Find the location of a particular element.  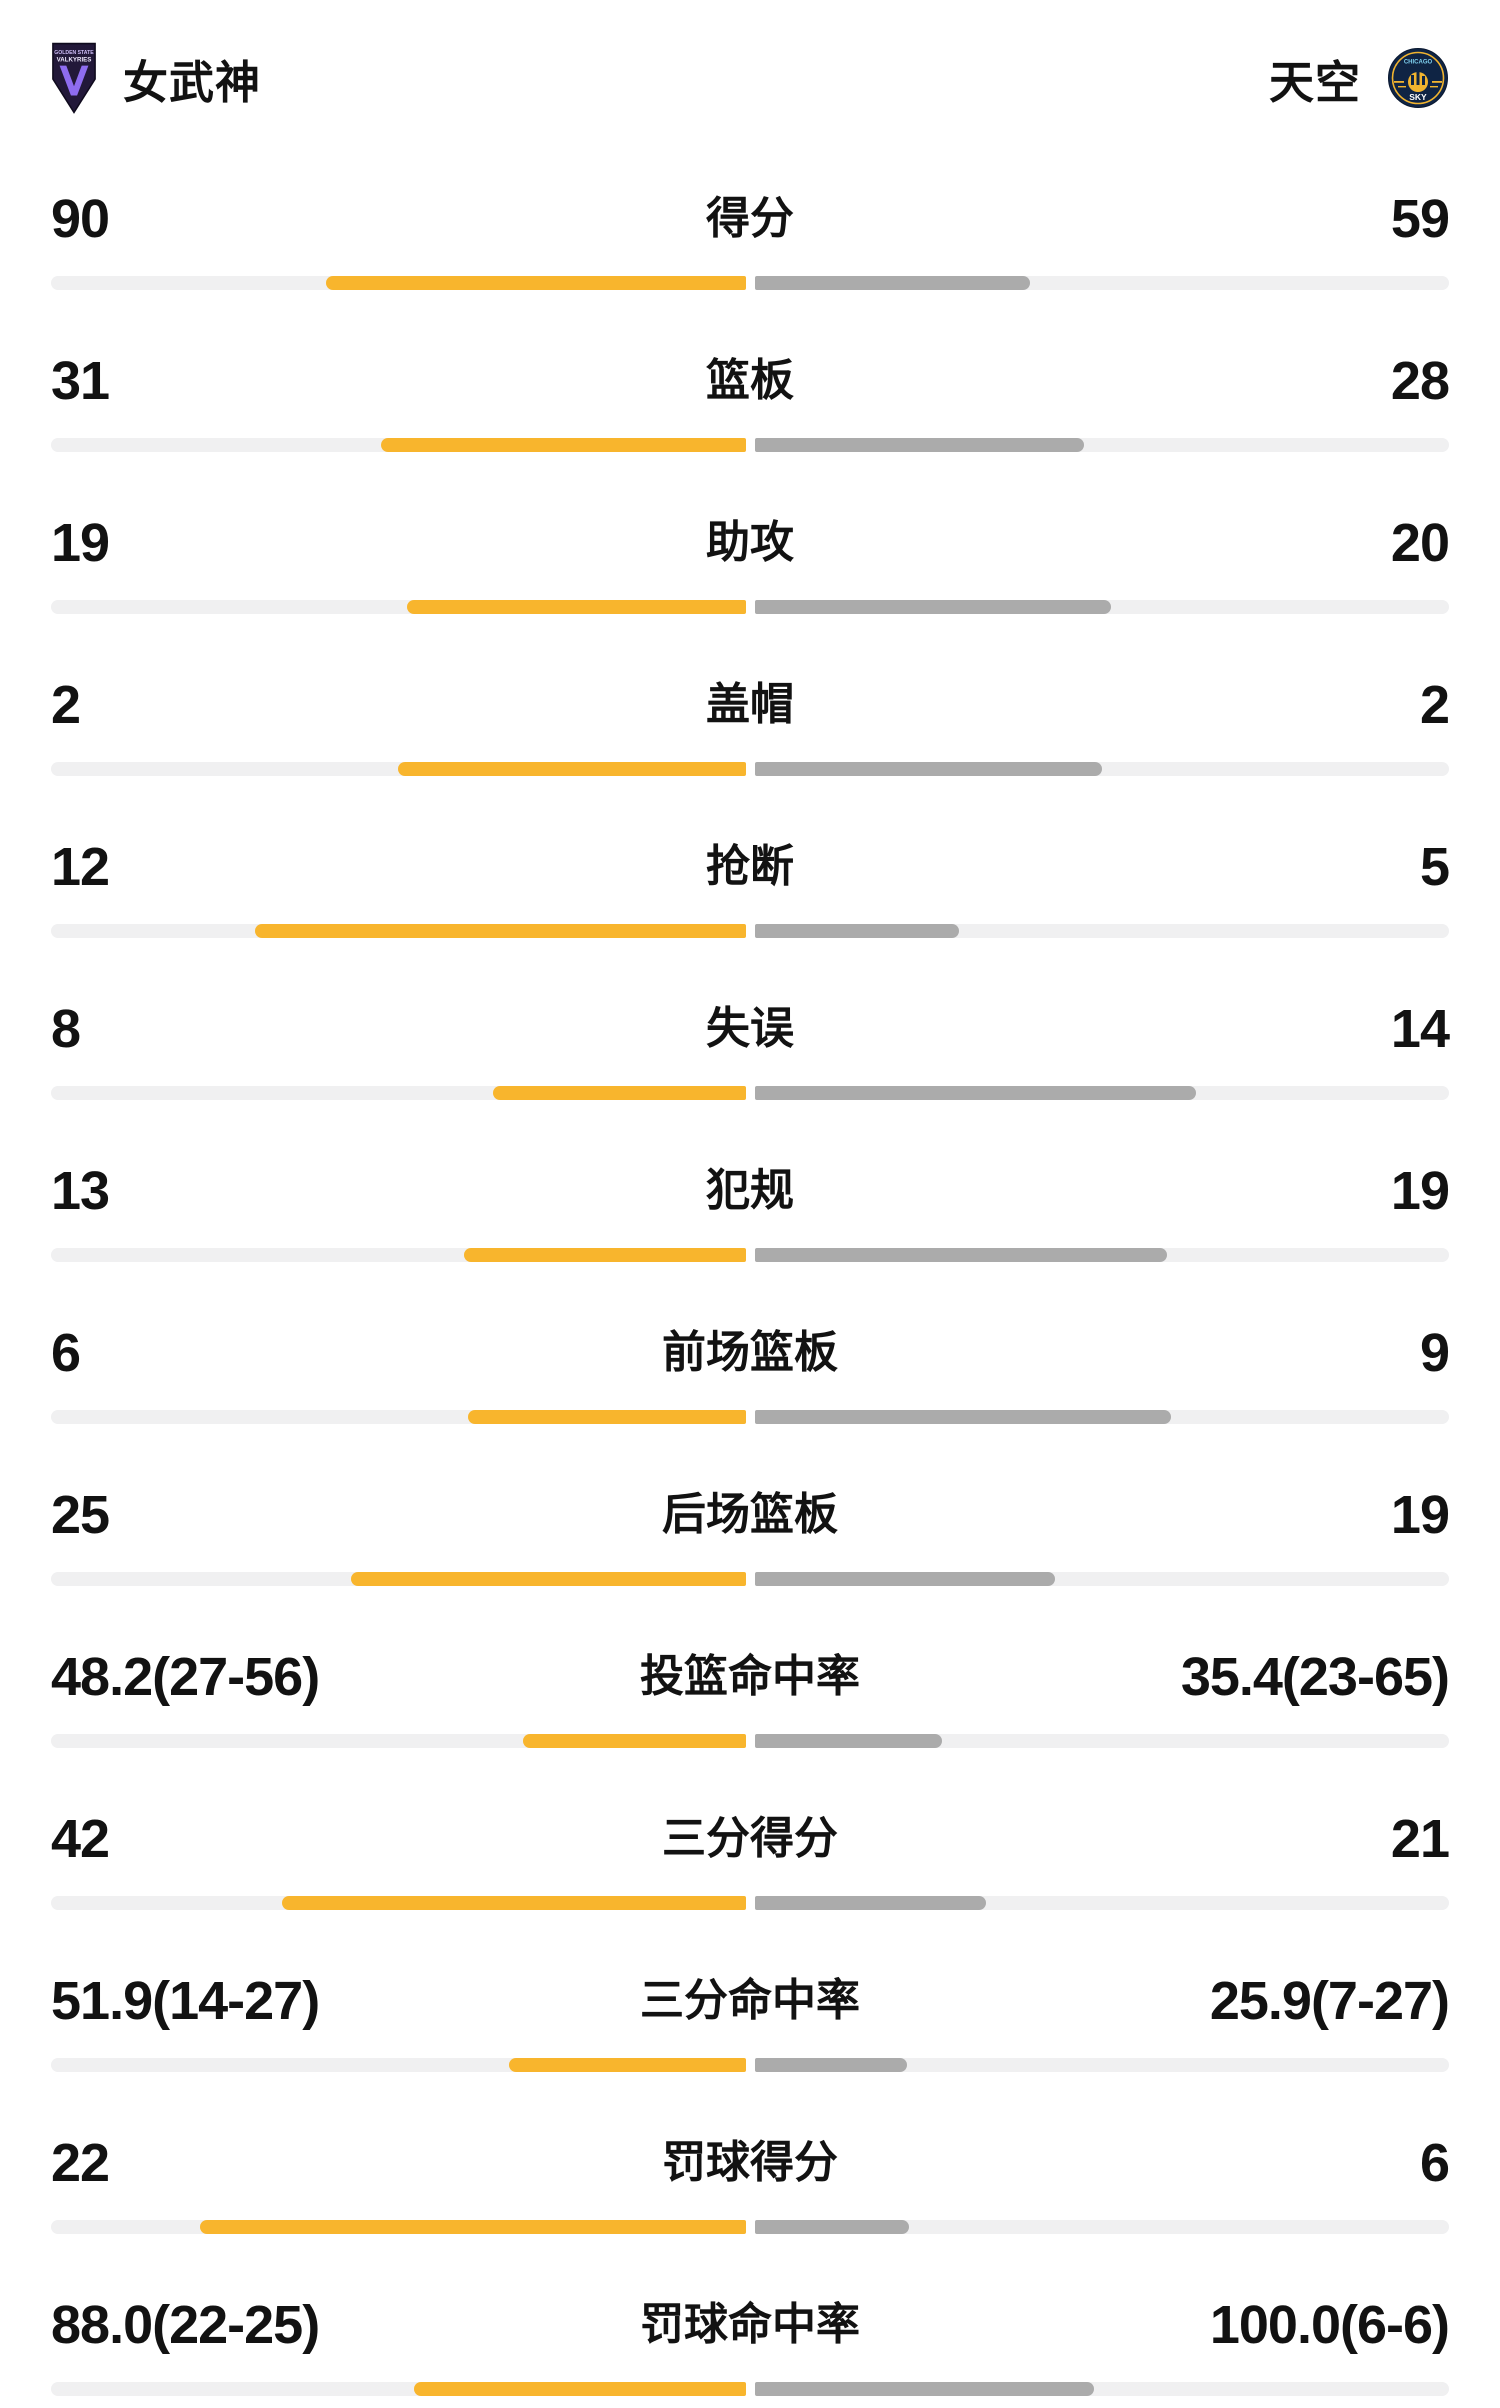

home-team-name: 女武神 is located at coordinates (192, 82).